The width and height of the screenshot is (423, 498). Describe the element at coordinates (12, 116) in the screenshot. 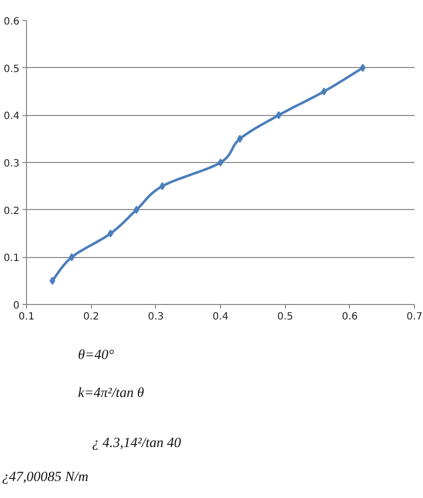

I see `y-tick-label: 0.4` at that location.